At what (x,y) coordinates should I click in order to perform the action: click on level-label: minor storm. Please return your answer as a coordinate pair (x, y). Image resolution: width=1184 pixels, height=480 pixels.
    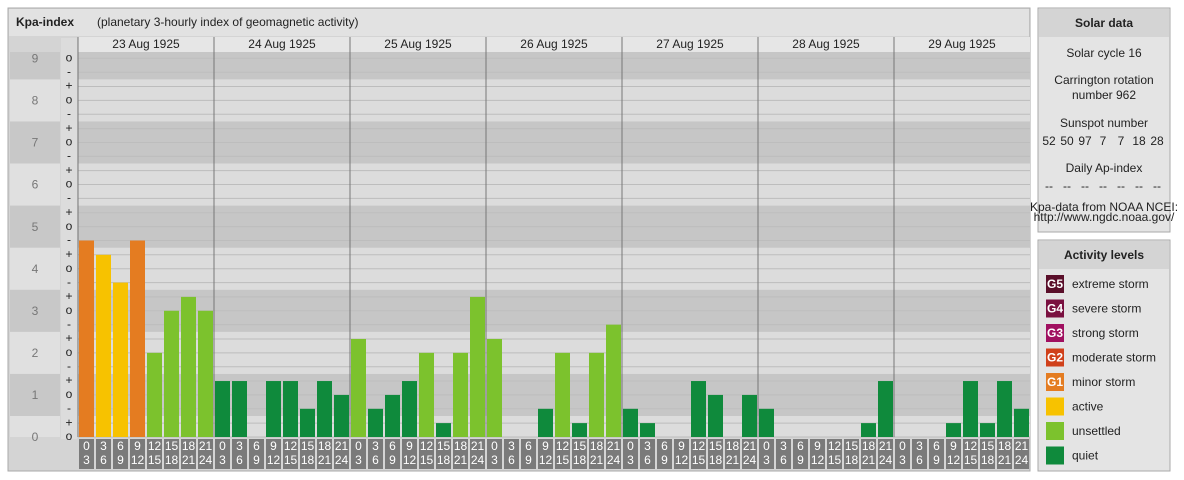
    Looking at the image, I should click on (1103, 382).